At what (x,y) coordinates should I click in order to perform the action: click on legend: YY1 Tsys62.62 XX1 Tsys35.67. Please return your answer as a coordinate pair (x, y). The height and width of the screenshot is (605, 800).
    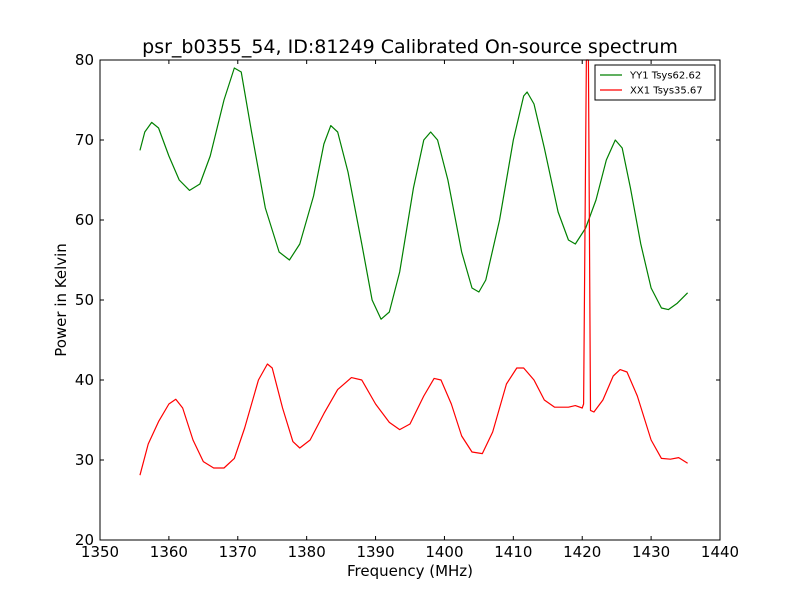
    Looking at the image, I should click on (655, 82).